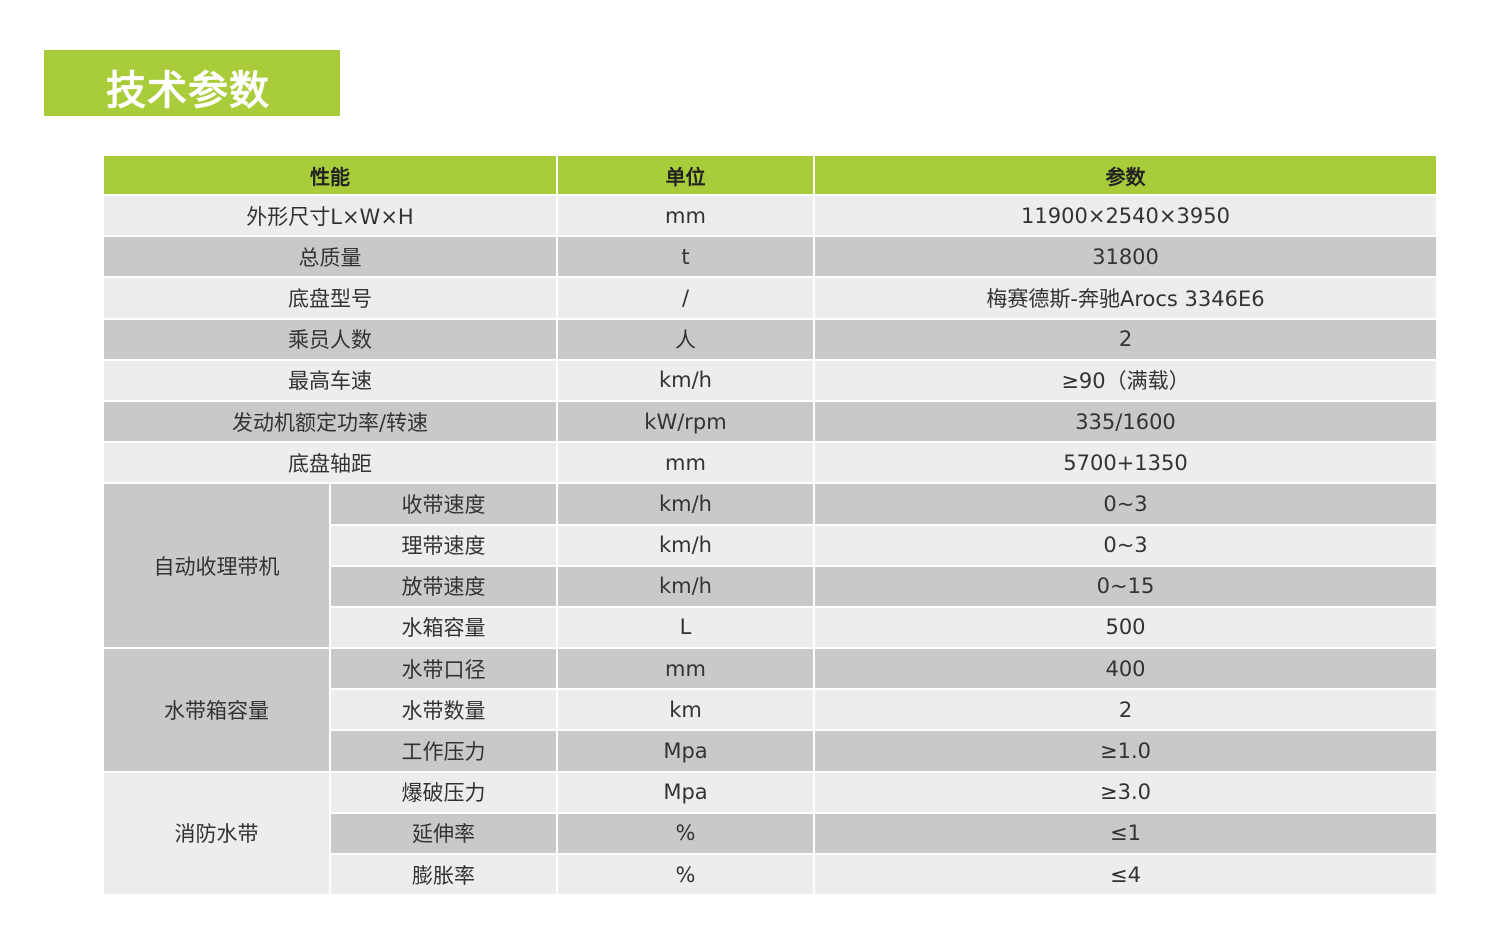  I want to click on row-label: 爆破压力, so click(443, 792).